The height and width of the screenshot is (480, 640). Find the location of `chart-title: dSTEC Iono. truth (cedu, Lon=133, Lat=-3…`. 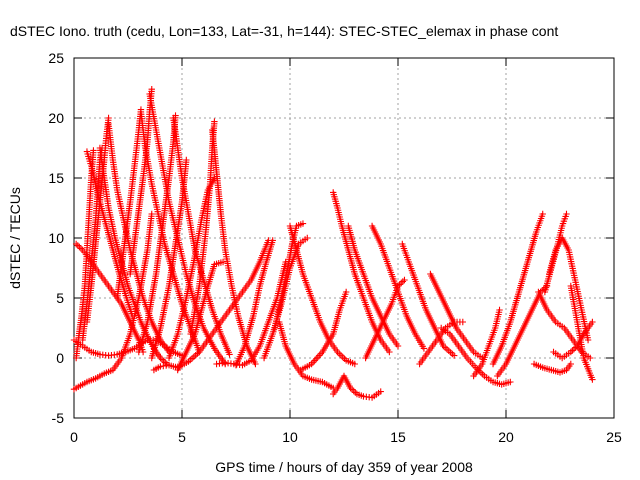

chart-title: dSTEC Iono. truth (cedu, Lon=133, Lat=-3… is located at coordinates (284, 31).